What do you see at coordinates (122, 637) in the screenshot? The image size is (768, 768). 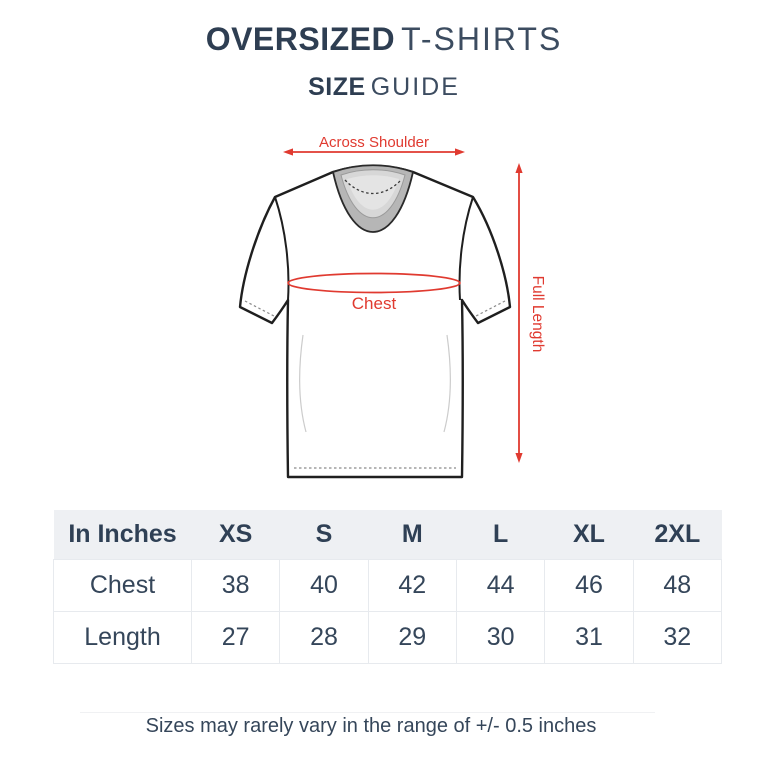 I see `row-label-length: Length` at bounding box center [122, 637].